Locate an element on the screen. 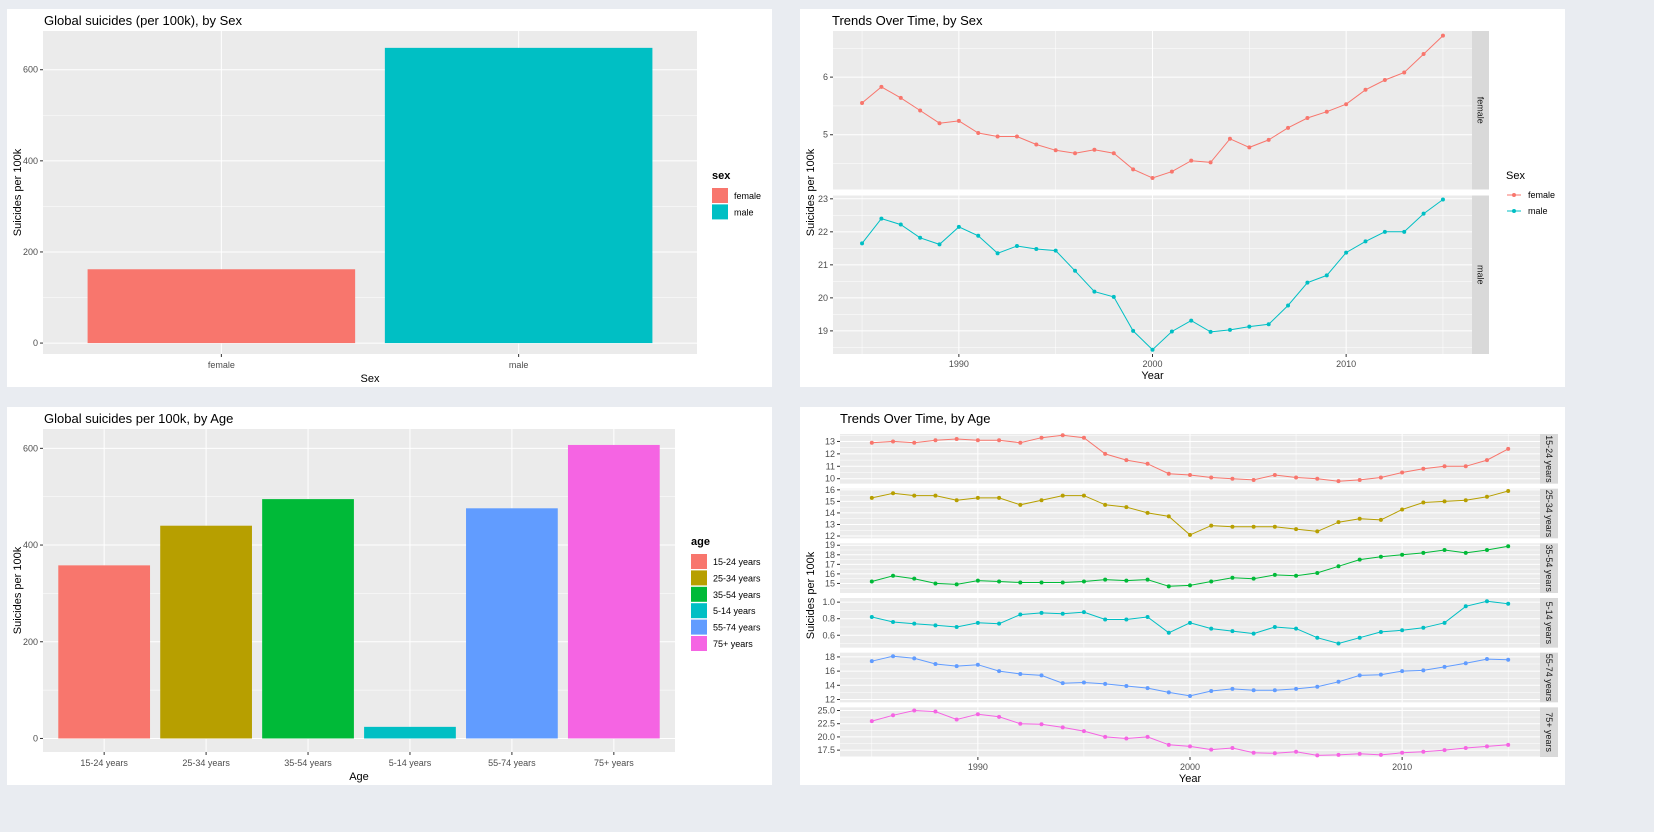  y-tick-label: 6 is located at coordinates (825, 77).